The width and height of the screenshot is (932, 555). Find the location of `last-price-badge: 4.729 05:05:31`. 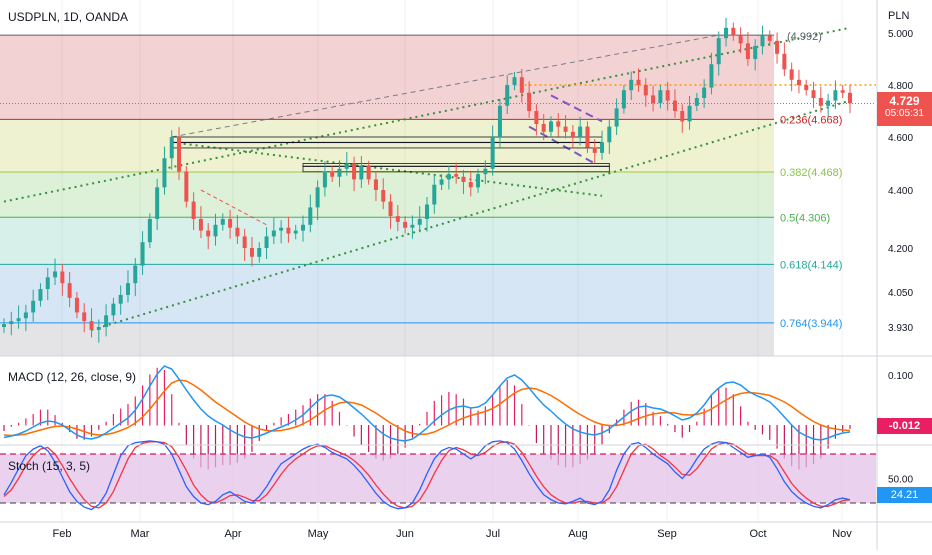

last-price-badge: 4.729 05:05:31 is located at coordinates (904, 109).